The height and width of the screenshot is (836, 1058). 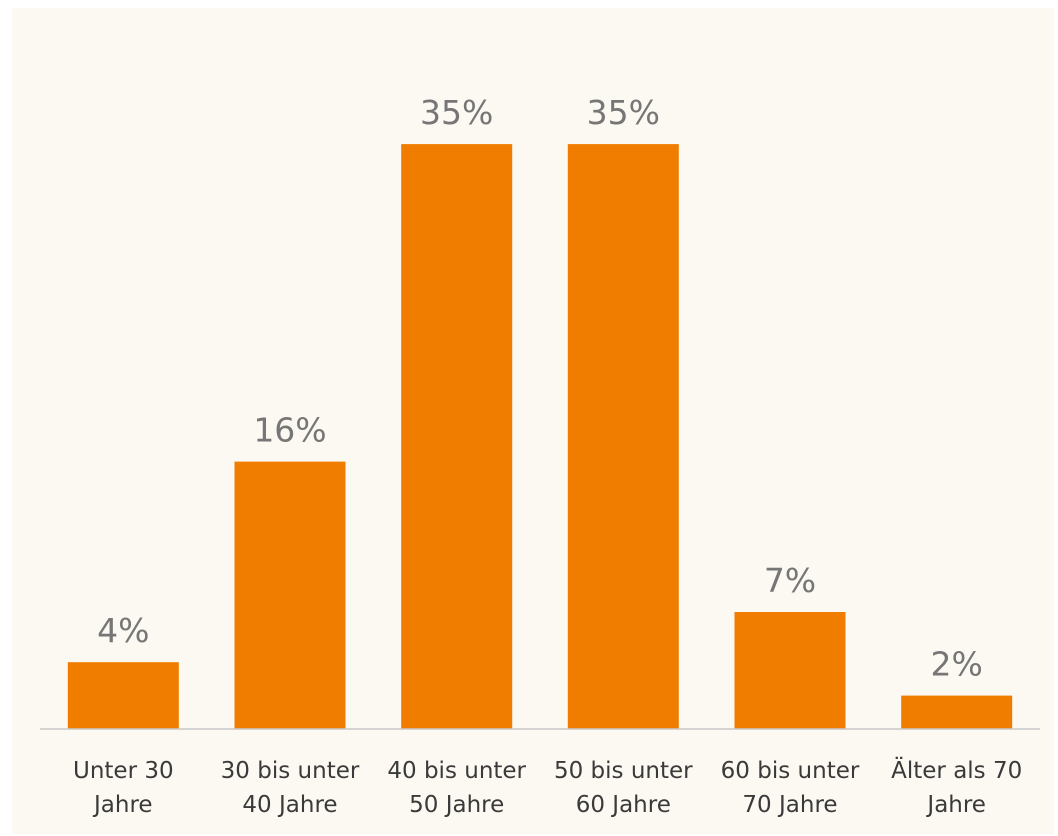 What do you see at coordinates (122, 805) in the screenshot?
I see `category-label-0-line-1: Jahre` at bounding box center [122, 805].